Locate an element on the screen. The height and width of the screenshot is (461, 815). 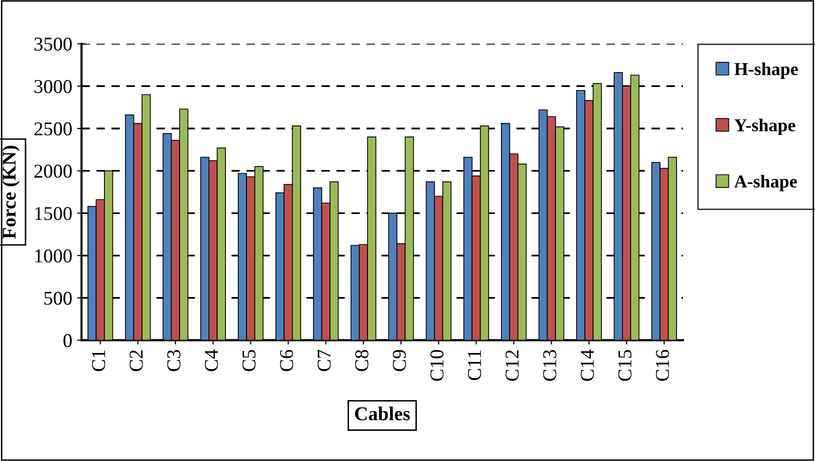
y-axis-title: Force (KN) is located at coordinates (11, 192).